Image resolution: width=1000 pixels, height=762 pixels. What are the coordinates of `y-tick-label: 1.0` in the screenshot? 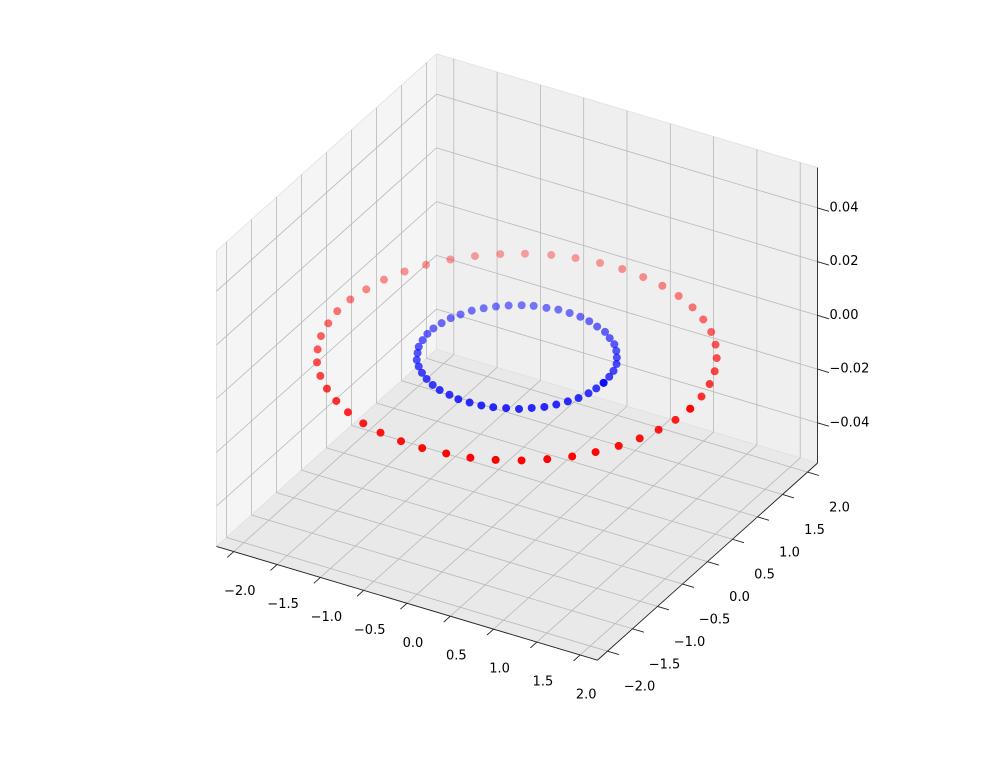 It's located at (789, 552).